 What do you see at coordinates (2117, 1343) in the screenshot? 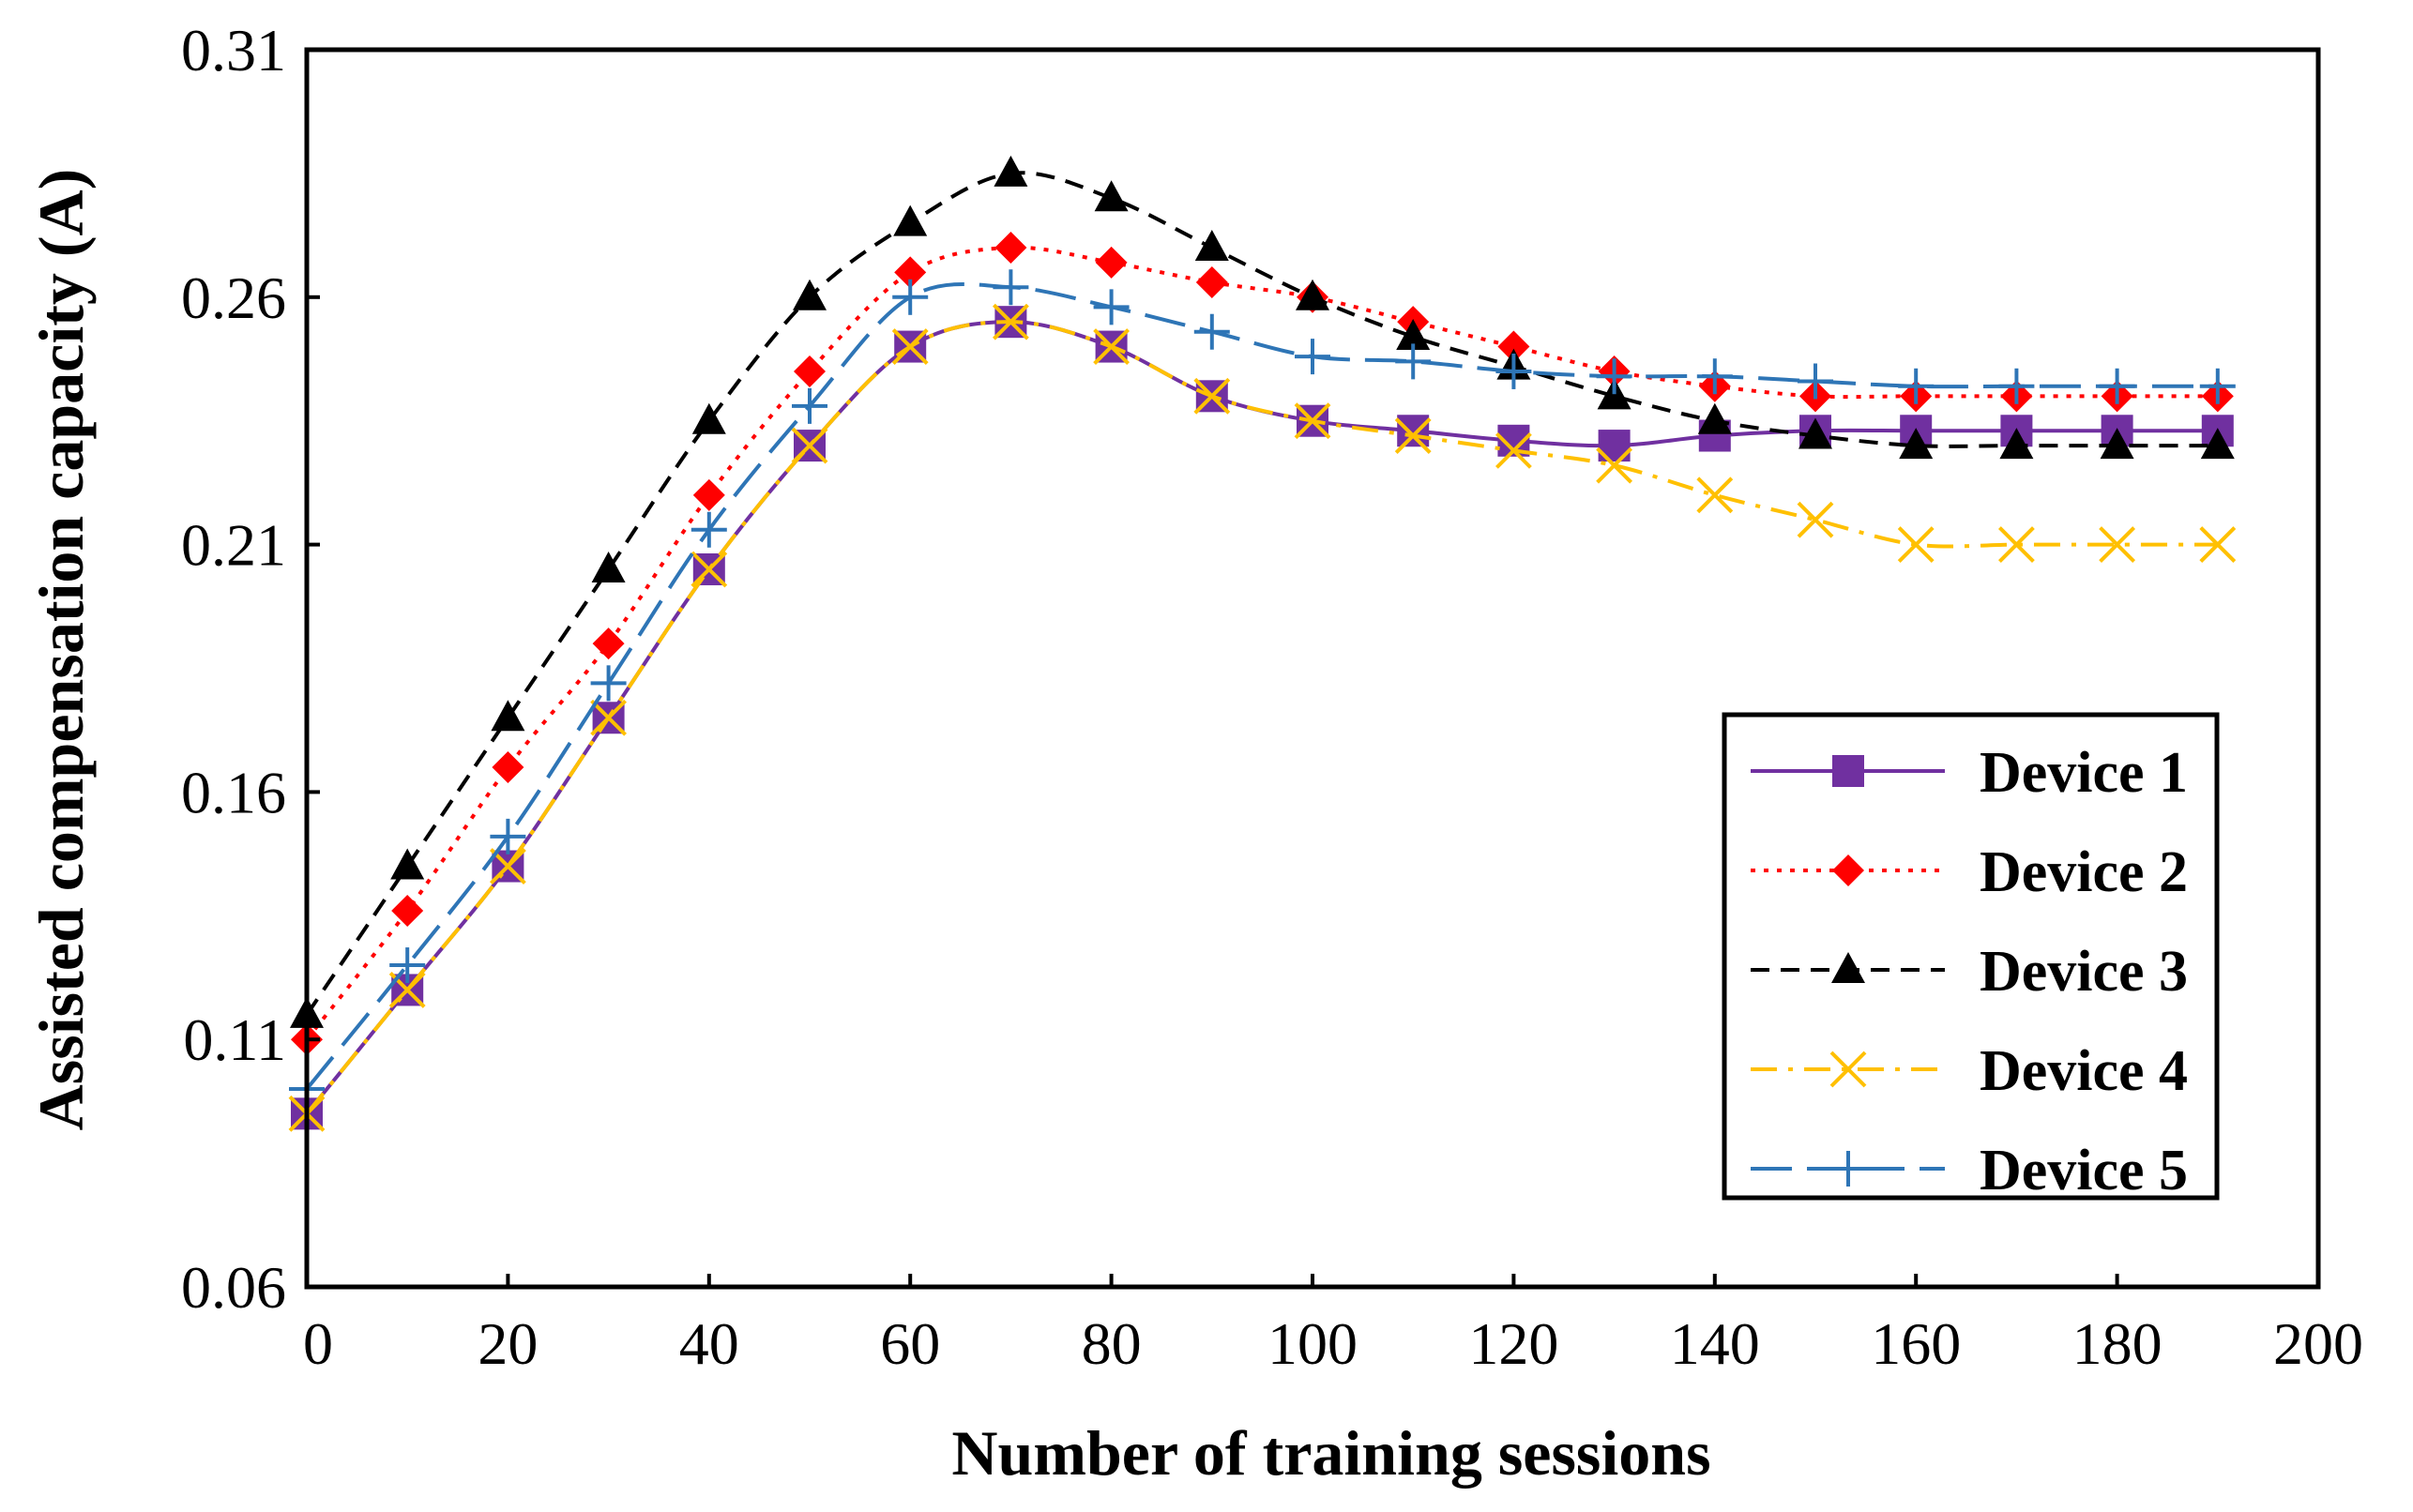
I see `x-tick-label: 180` at bounding box center [2117, 1343].